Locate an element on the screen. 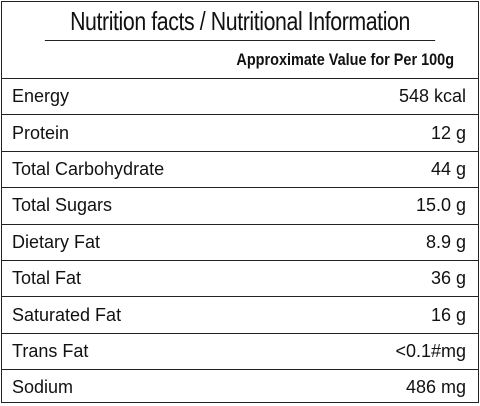 Image resolution: width=480 pixels, height=406 pixels. nutrient-name: Protein is located at coordinates (41, 132).